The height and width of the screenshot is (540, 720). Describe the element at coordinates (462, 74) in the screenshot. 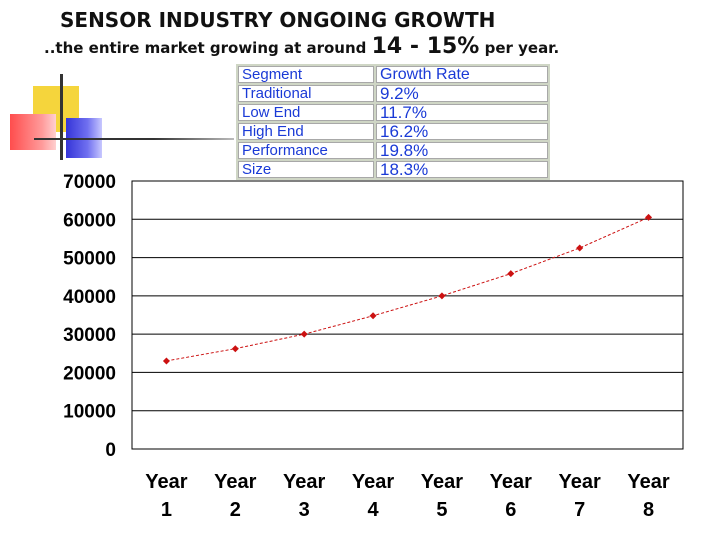

I see `table-header-growth-rate: Growth Rate` at that location.